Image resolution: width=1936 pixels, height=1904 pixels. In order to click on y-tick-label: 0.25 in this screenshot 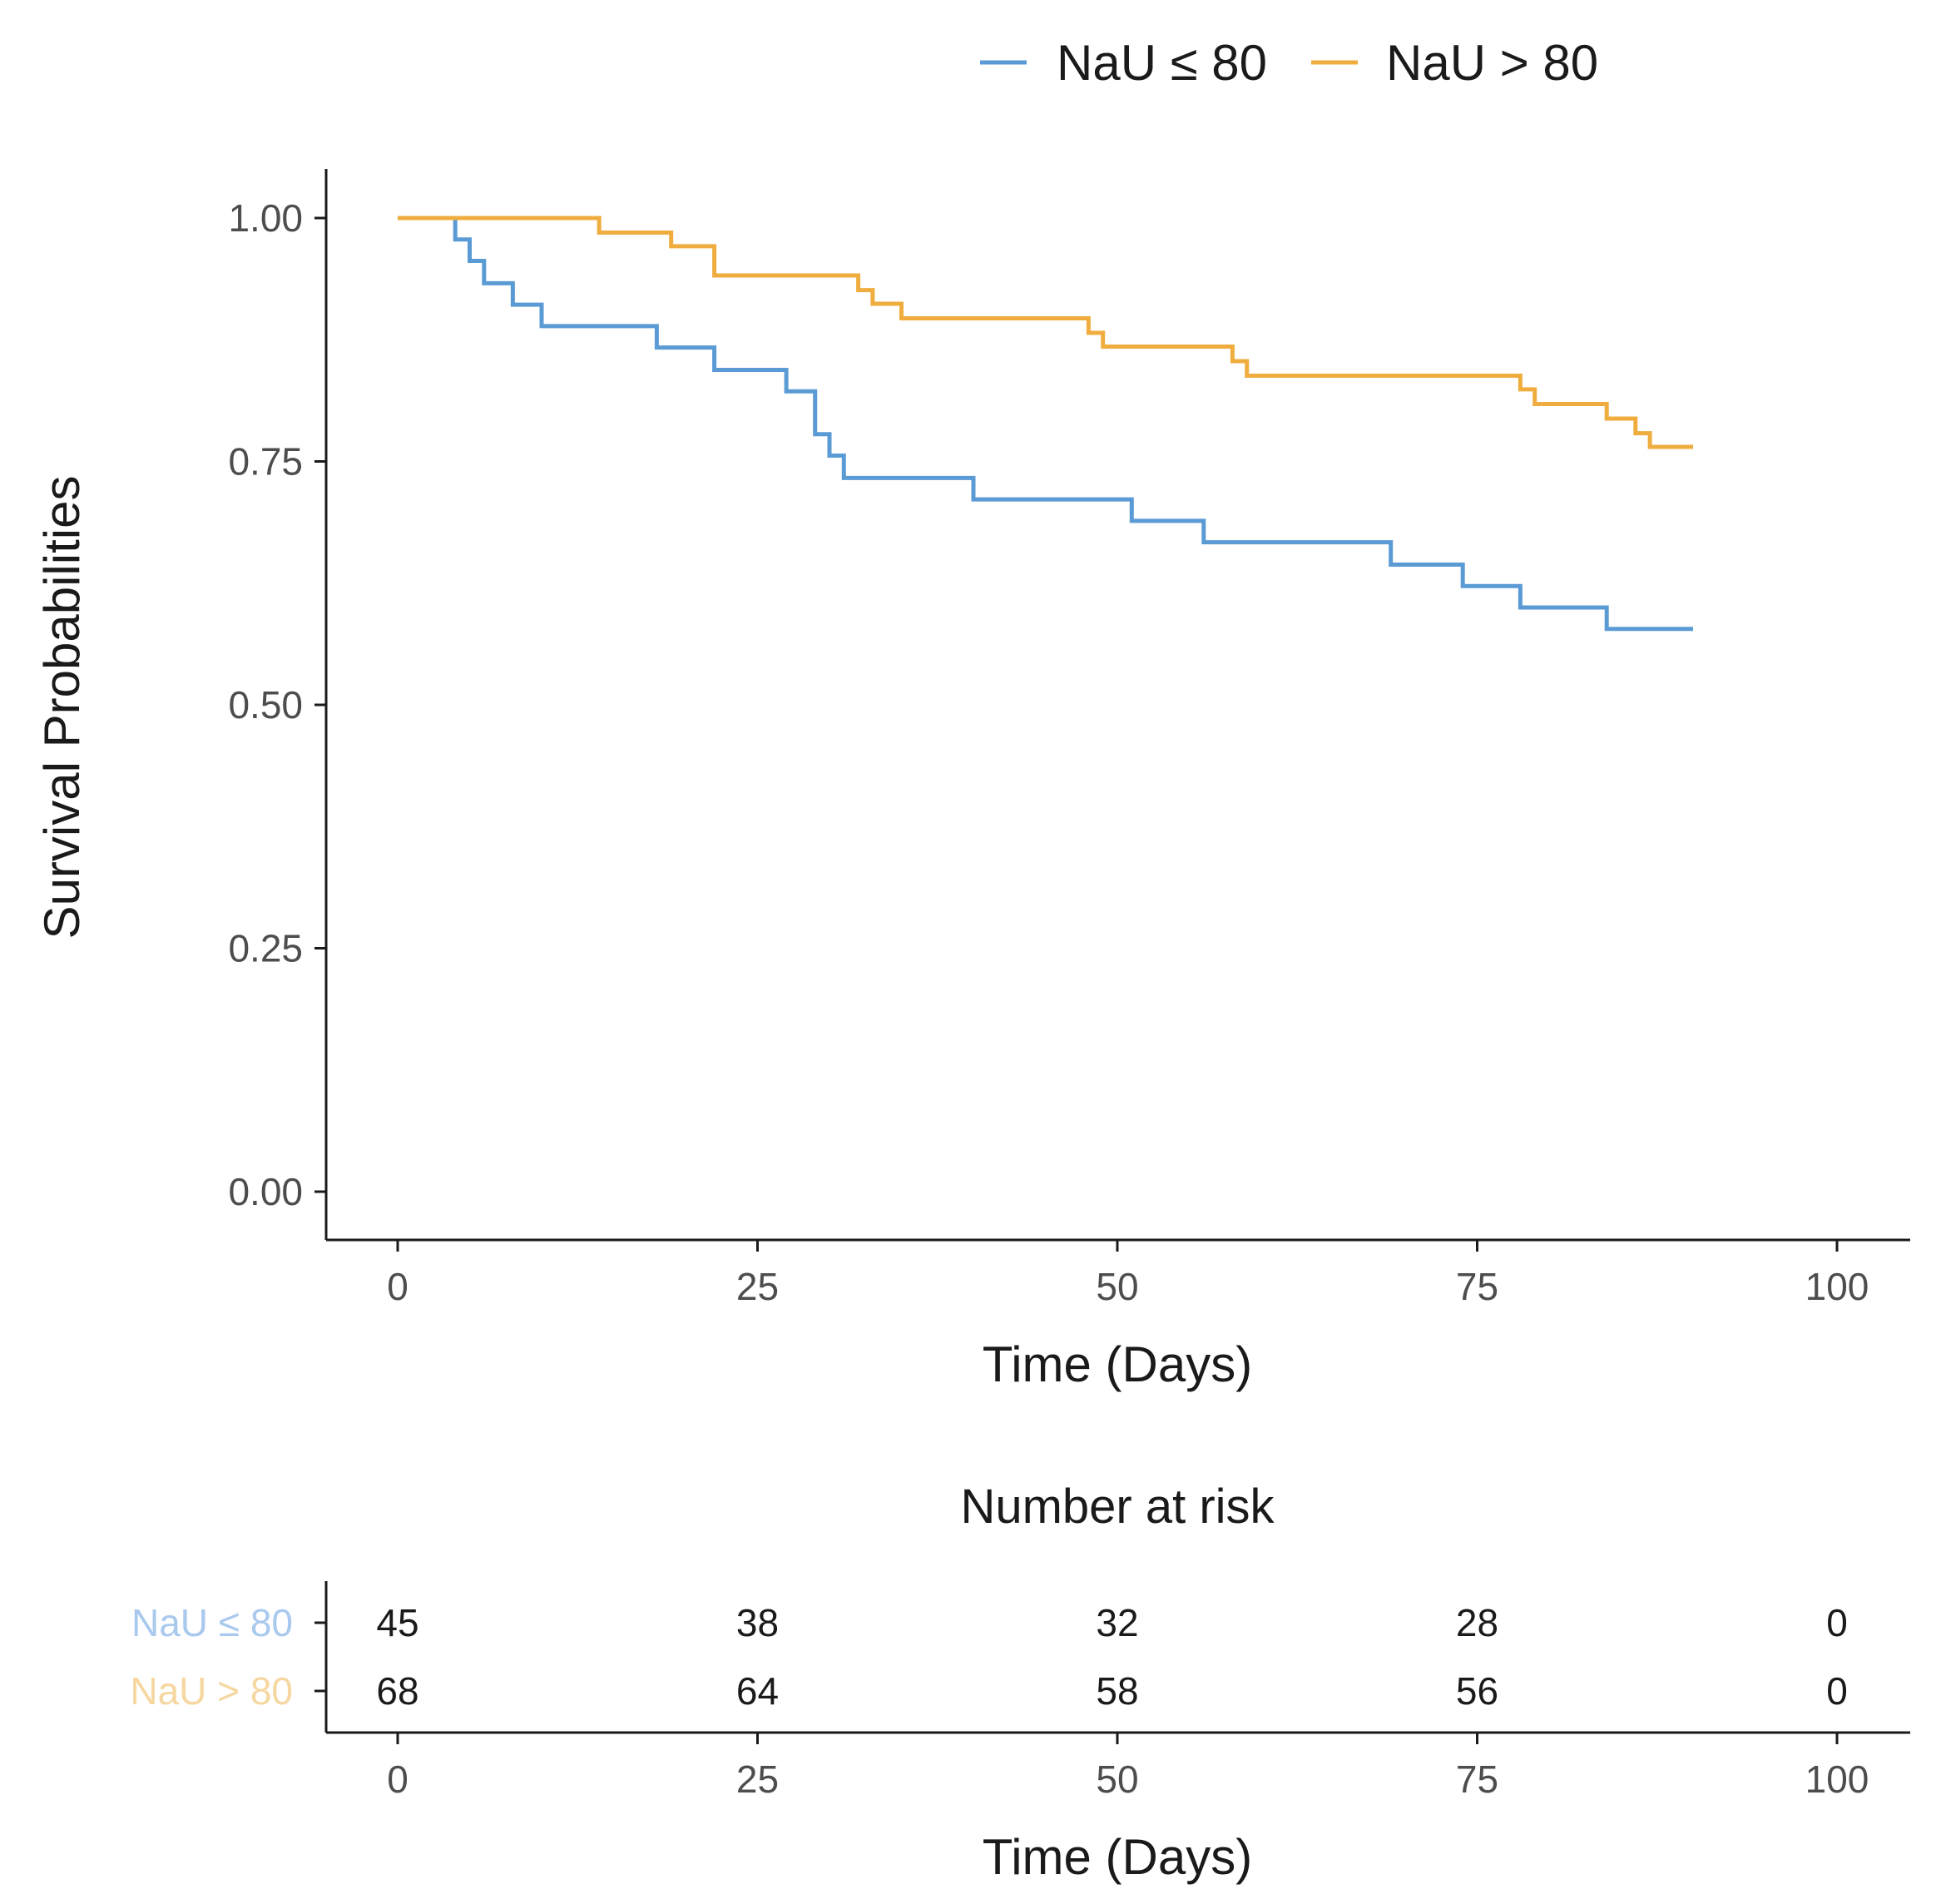, I will do `click(265, 948)`.